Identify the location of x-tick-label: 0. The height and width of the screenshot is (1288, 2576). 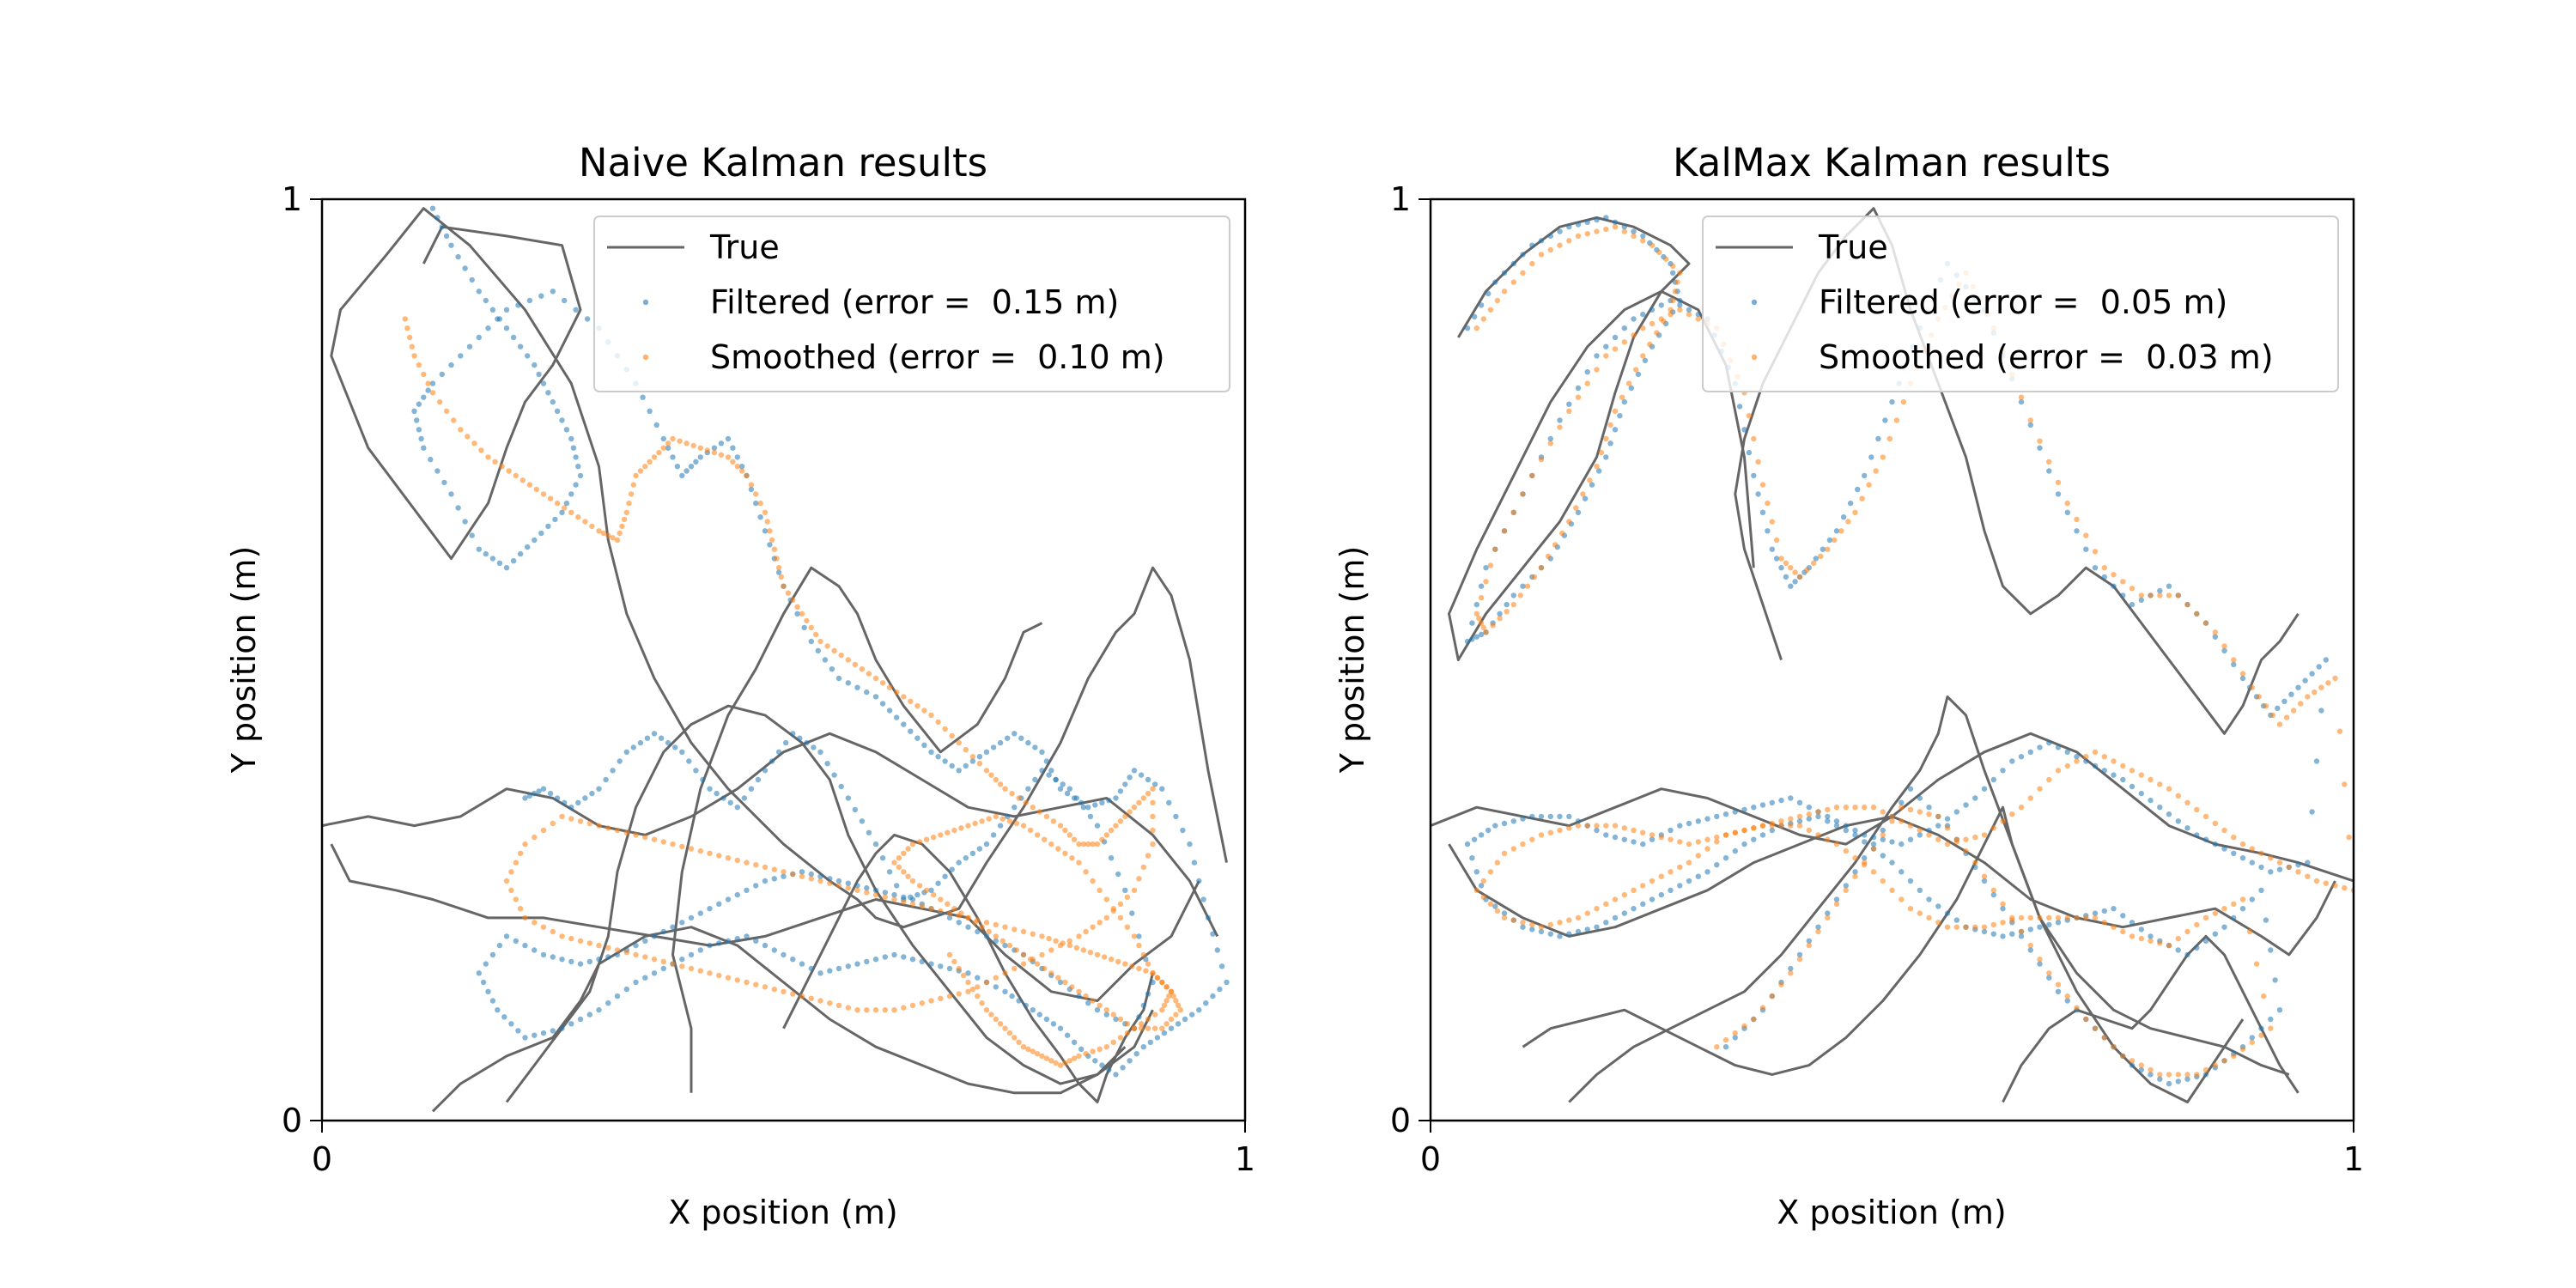
(322, 1159).